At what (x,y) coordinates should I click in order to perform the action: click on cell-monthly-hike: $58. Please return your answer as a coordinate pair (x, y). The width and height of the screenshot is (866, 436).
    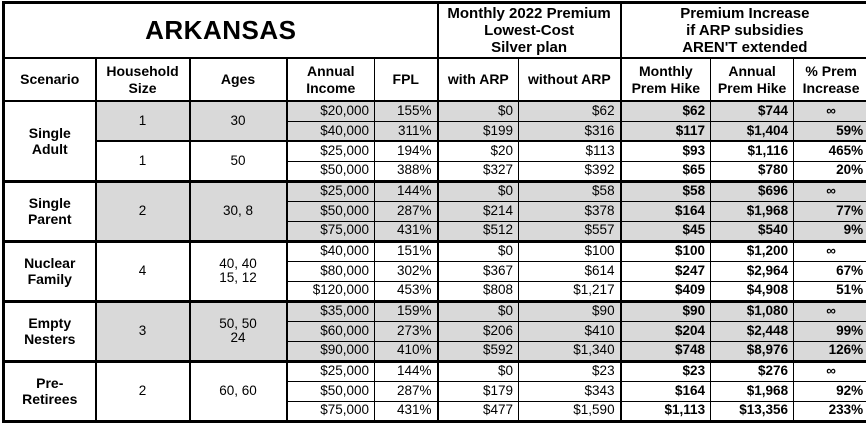
    Looking at the image, I should click on (666, 191).